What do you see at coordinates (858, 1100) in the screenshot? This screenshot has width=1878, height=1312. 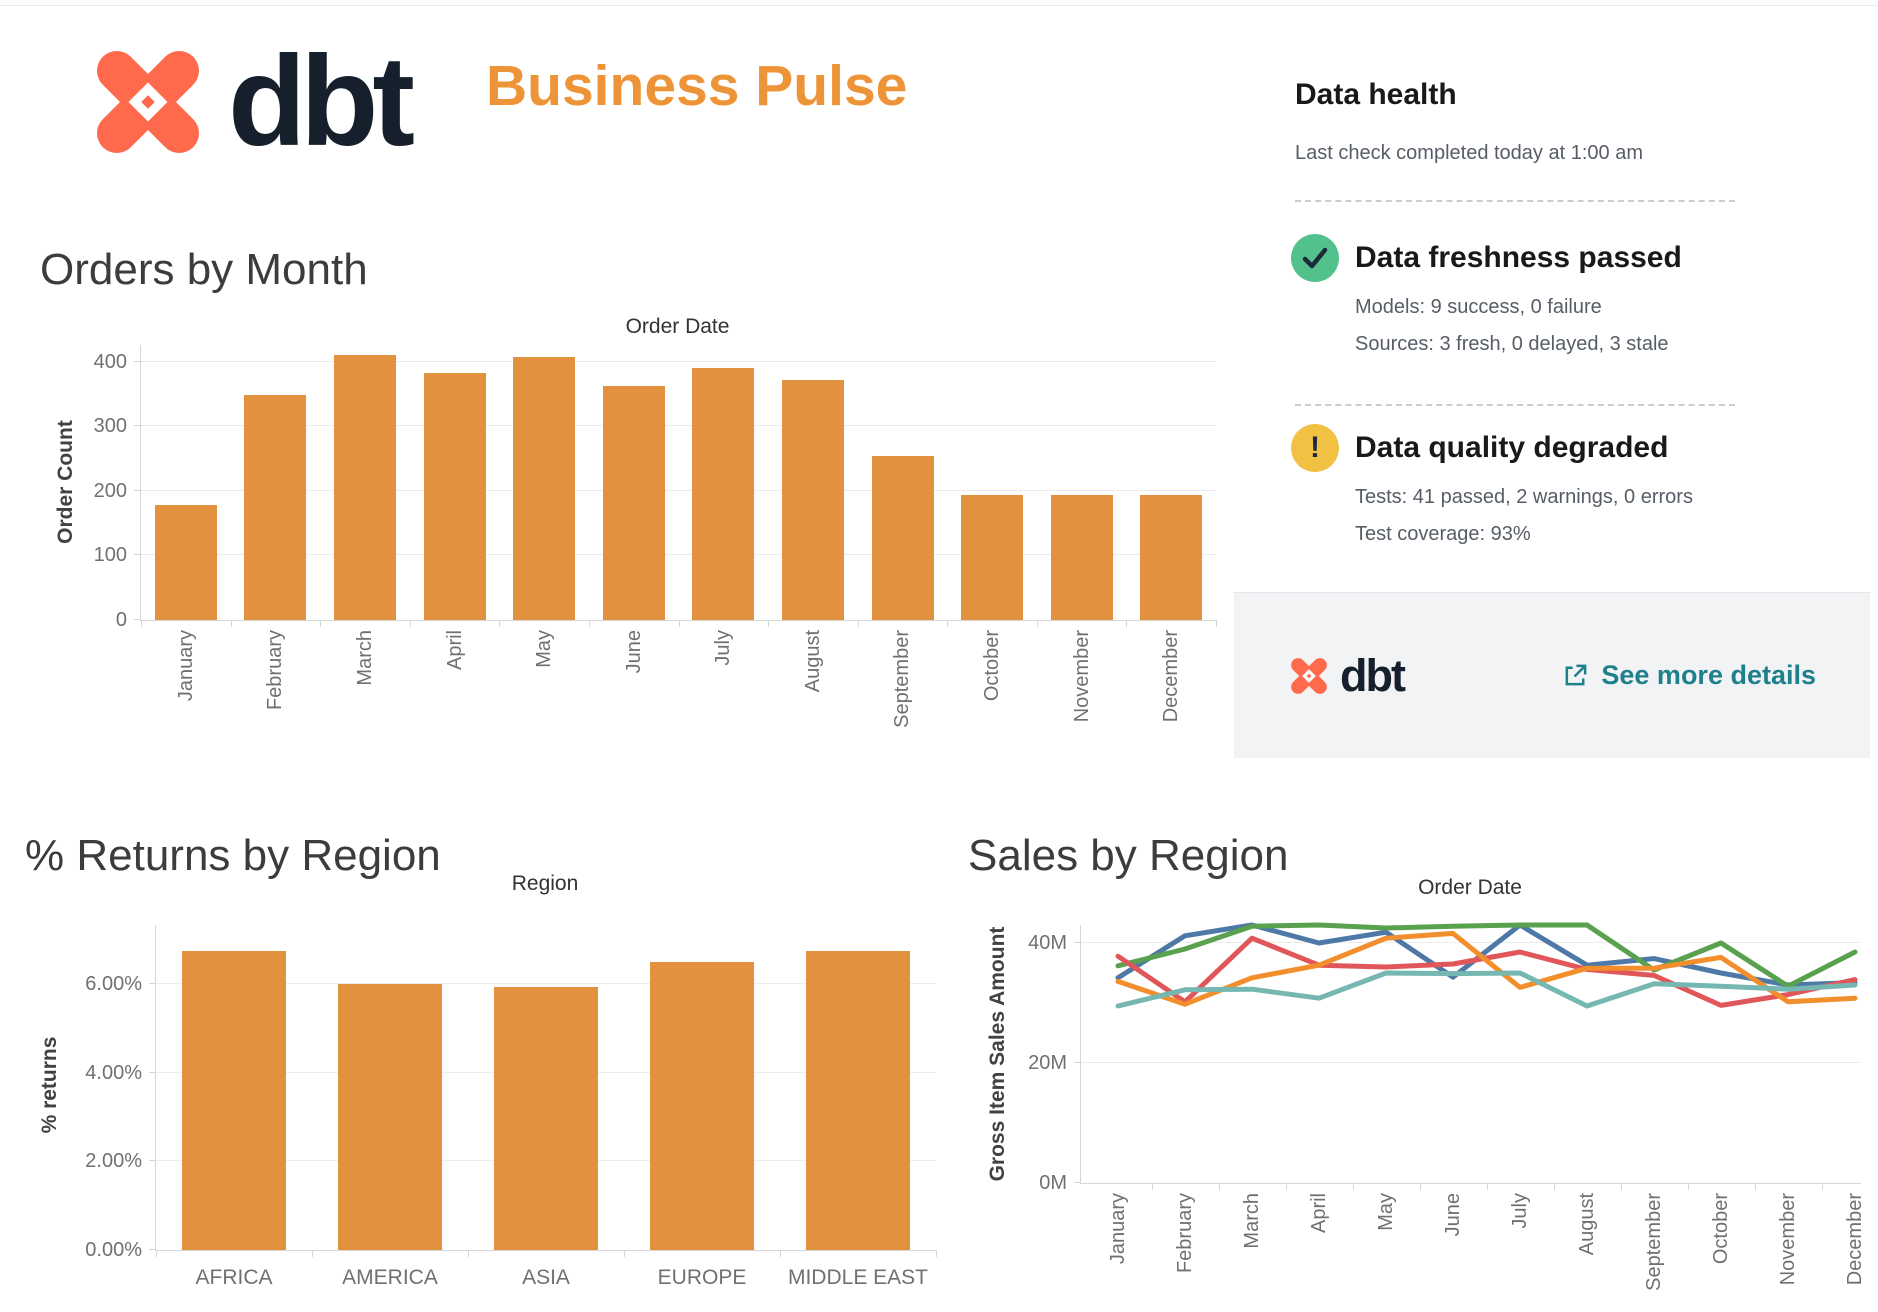 I see `bar-middle-east` at bounding box center [858, 1100].